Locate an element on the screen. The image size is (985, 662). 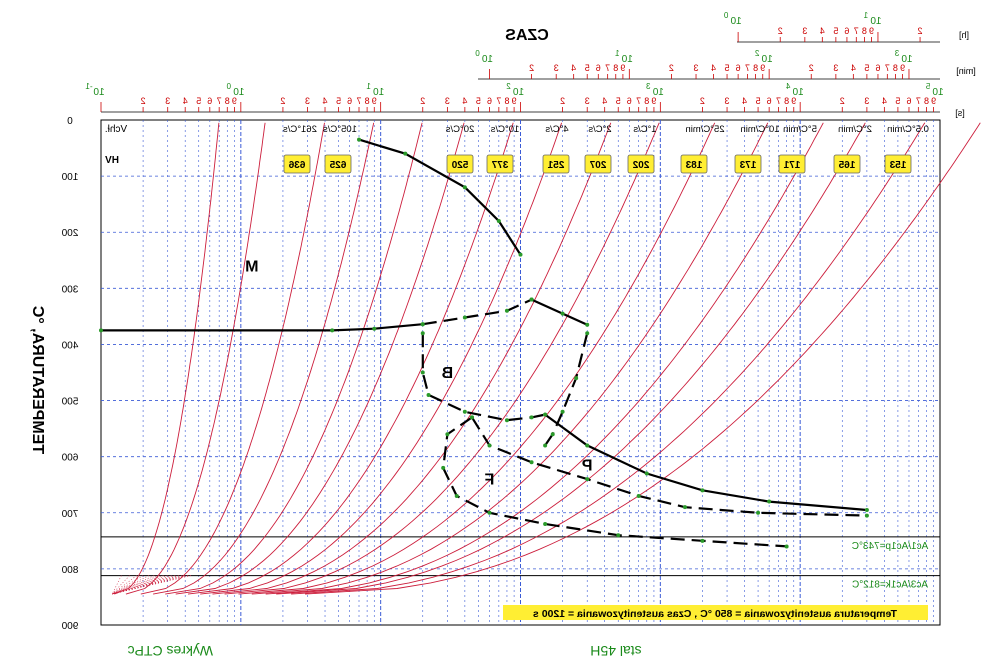
hours-minor-label: 6 is located at coordinates (846, 31).